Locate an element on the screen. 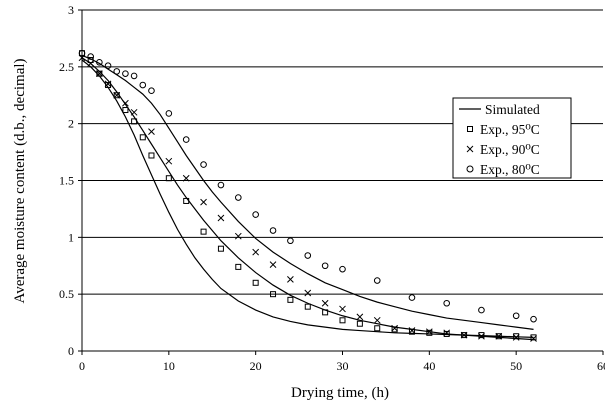 This screenshot has width=605, height=417. legend-square-marker is located at coordinates (470, 129).